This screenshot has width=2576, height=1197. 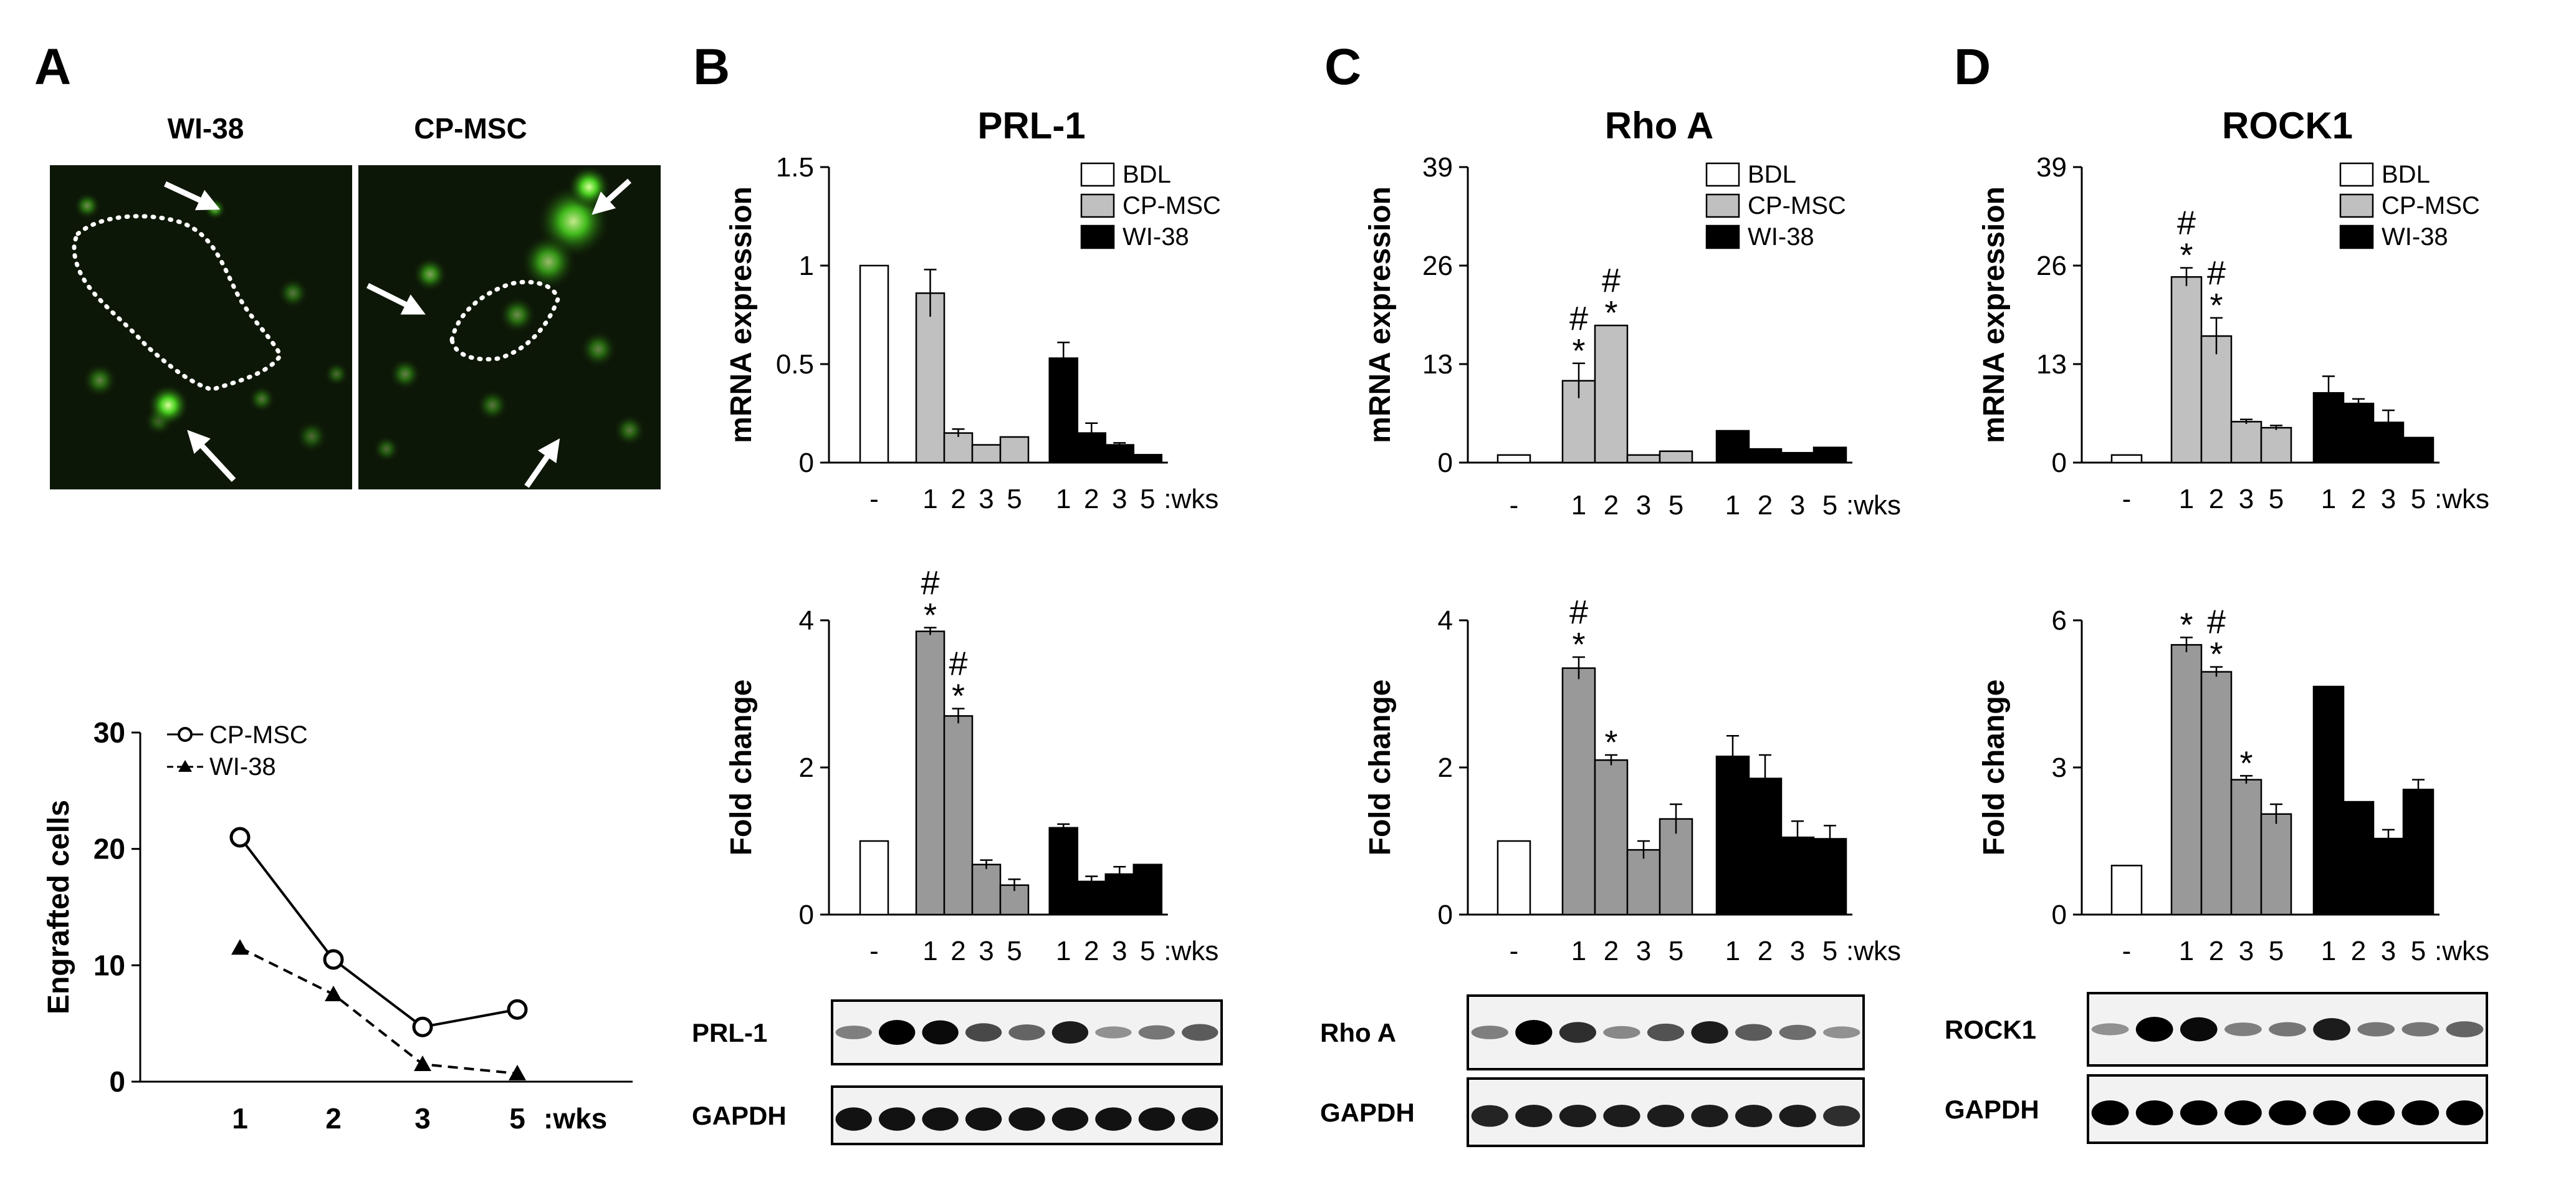 What do you see at coordinates (1445, 767) in the screenshot?
I see `y-tick-label: 2` at bounding box center [1445, 767].